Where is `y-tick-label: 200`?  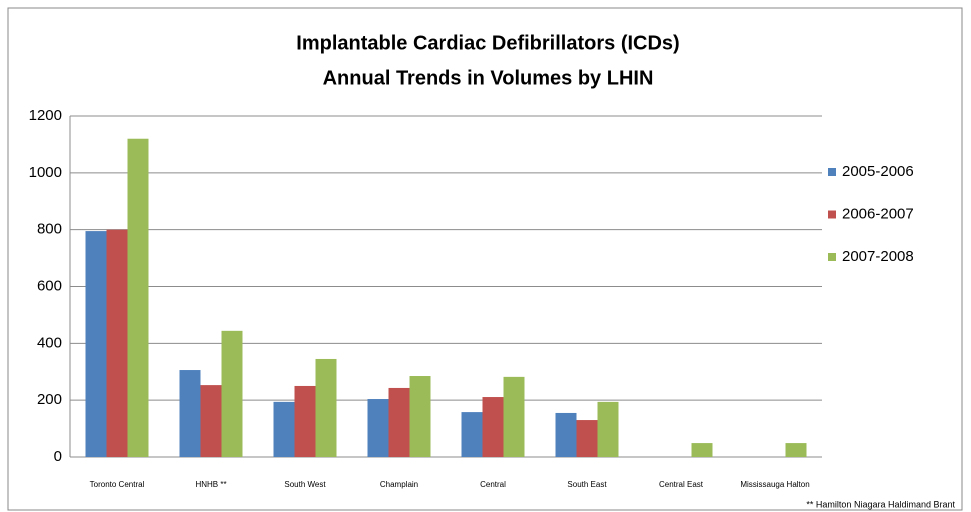
y-tick-label: 200 is located at coordinates (49, 399).